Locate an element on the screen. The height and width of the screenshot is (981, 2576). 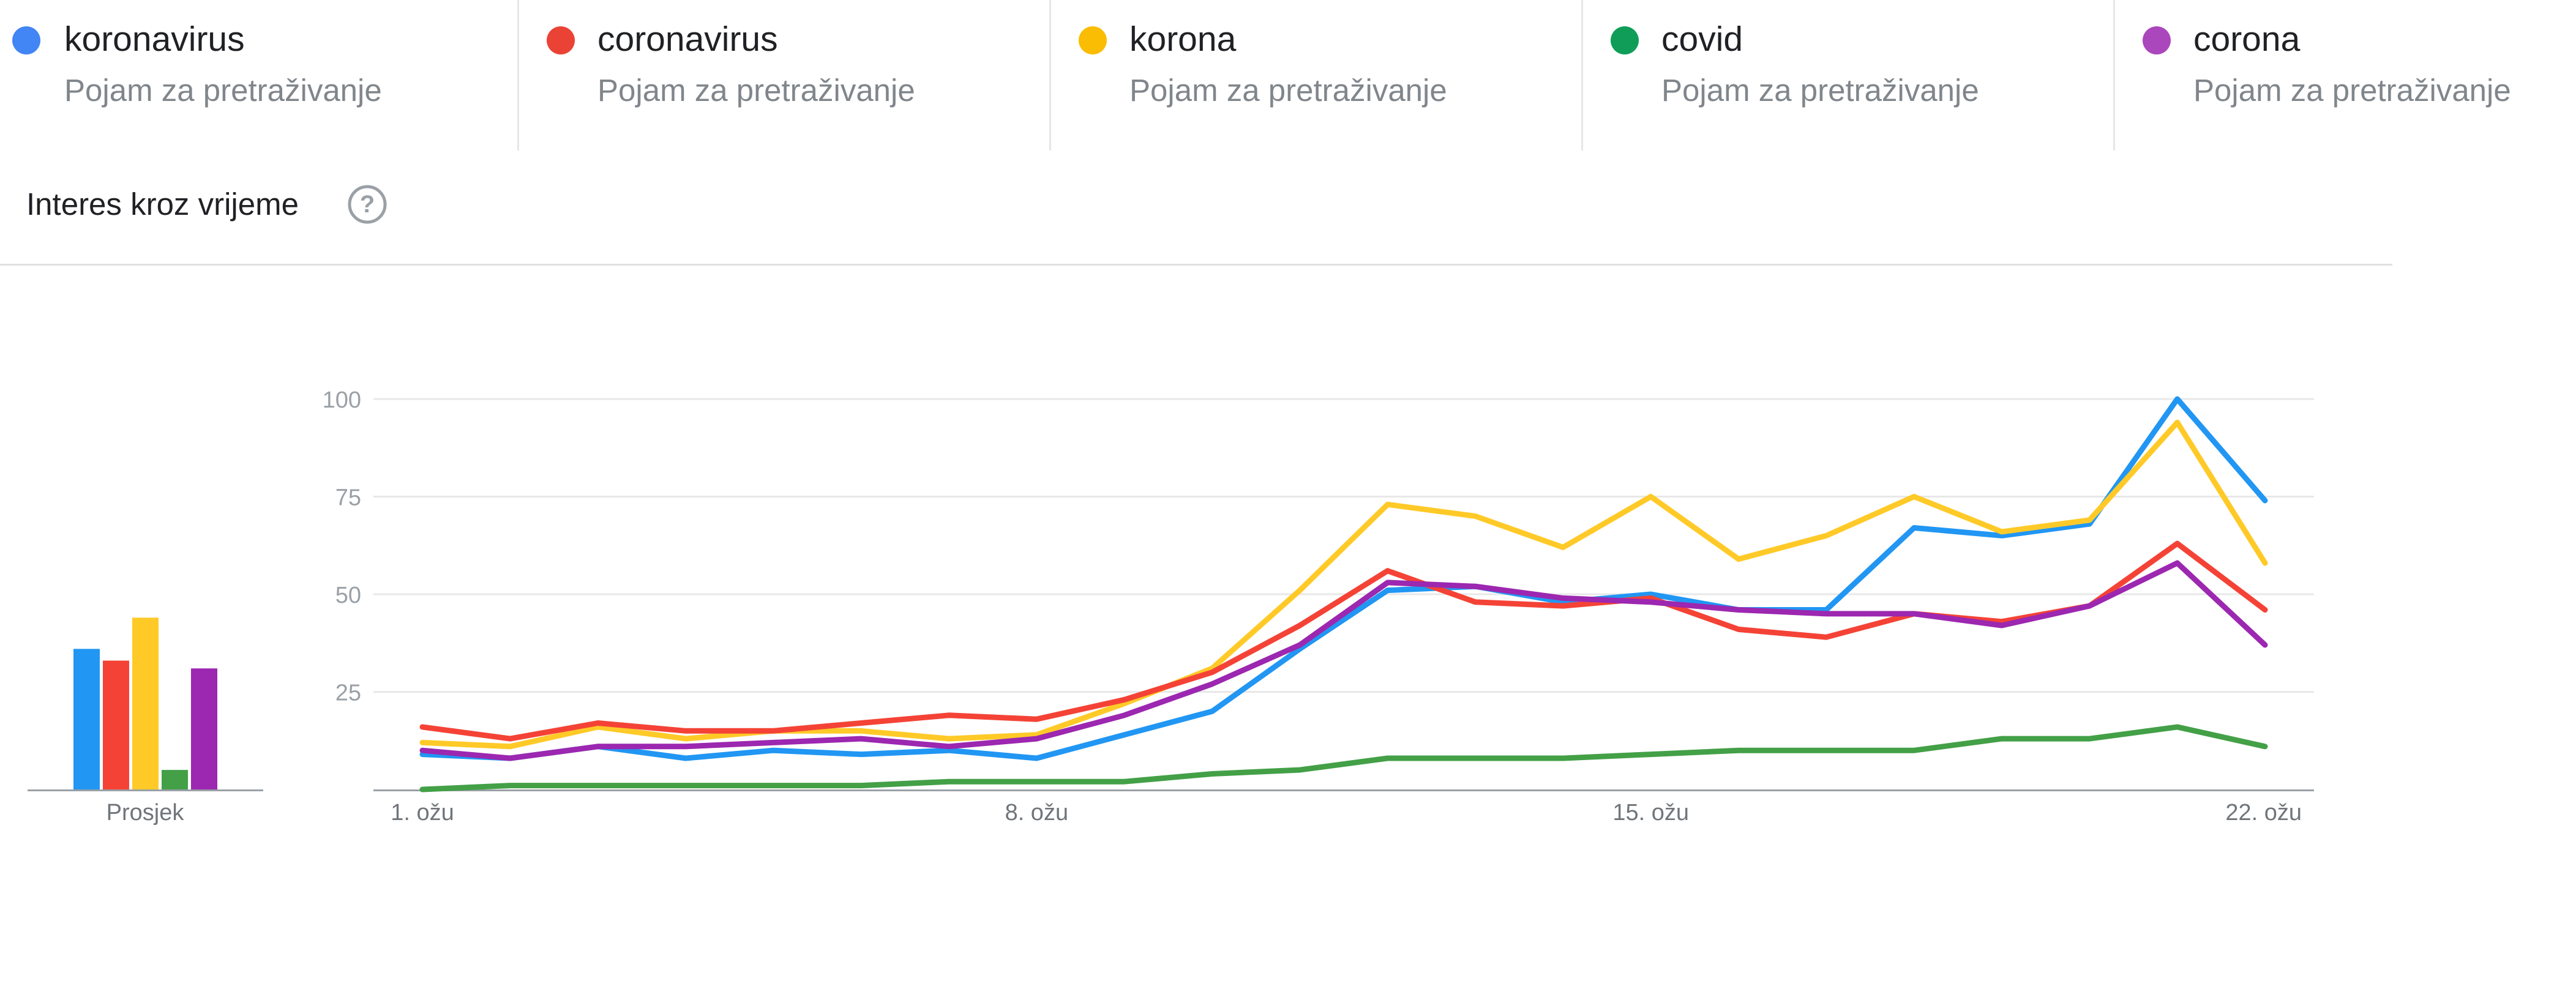
average-bar-korona is located at coordinates (145, 703).